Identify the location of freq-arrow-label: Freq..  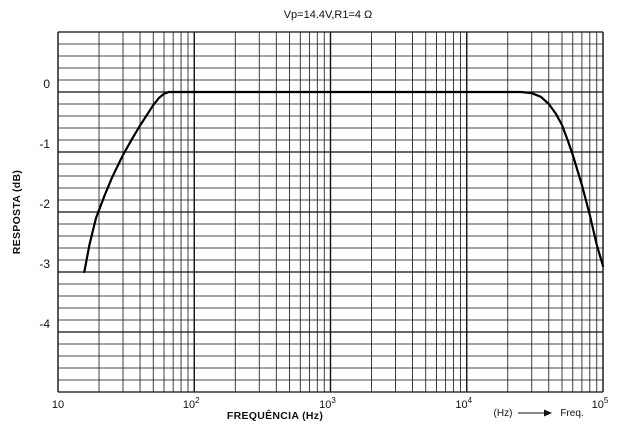
(571, 413).